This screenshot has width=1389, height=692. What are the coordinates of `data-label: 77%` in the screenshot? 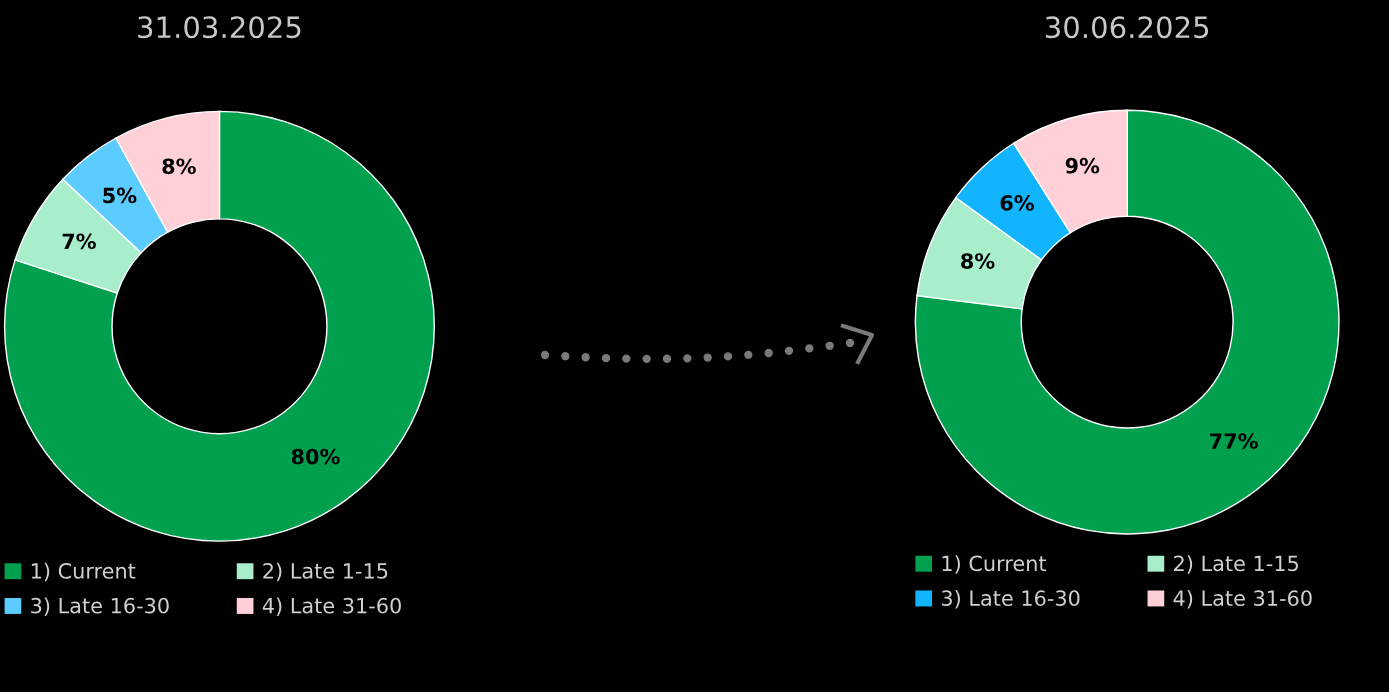 It's located at (1234, 441).